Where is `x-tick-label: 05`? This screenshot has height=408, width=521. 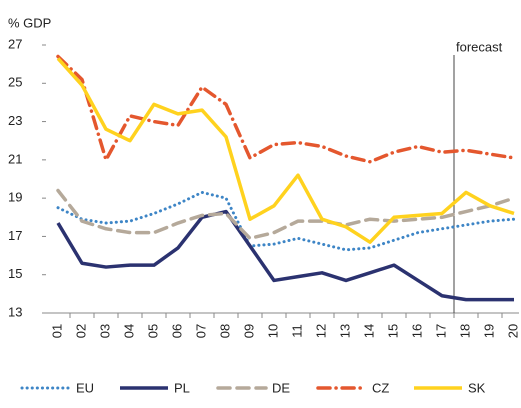
x-tick-label: 05 is located at coordinates (152, 331).